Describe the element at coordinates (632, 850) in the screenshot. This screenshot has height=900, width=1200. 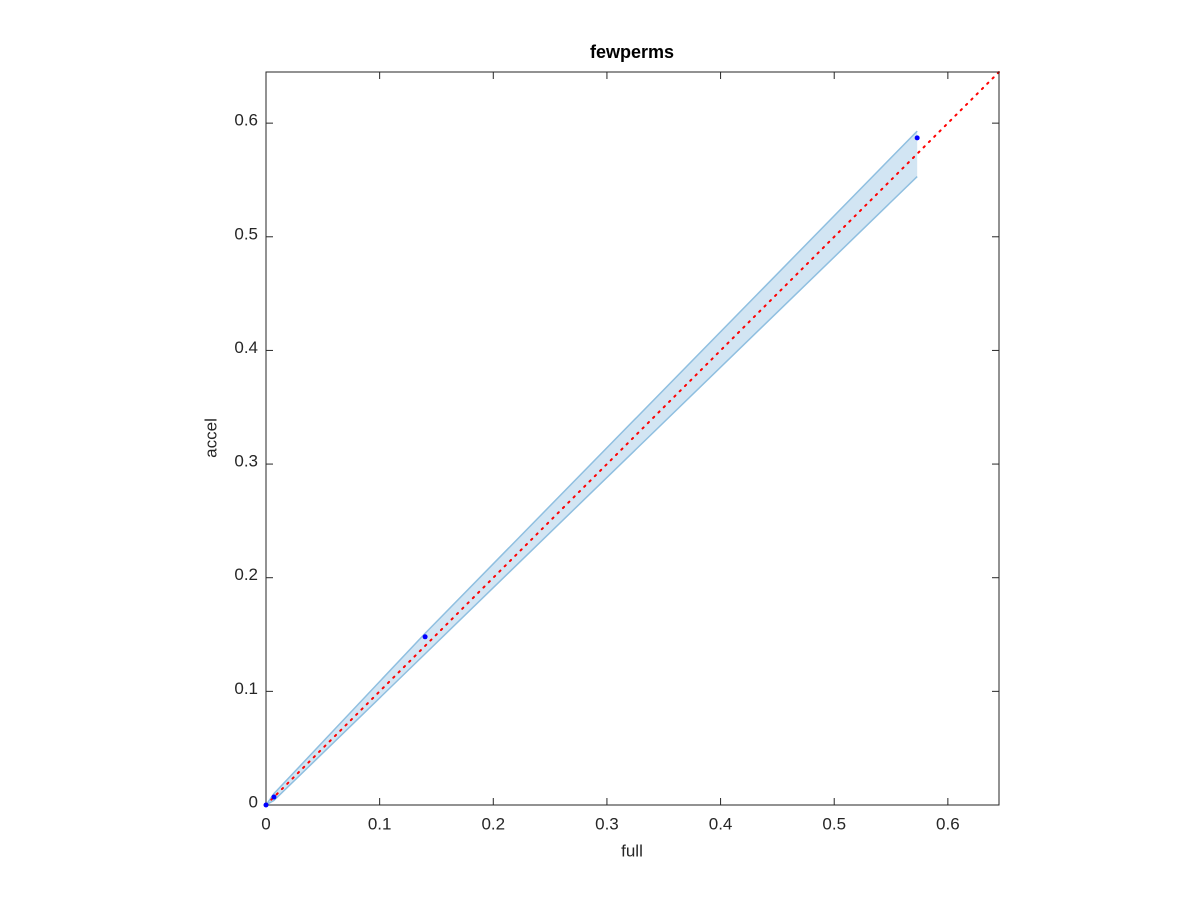
I see `x-axis-label: full` at that location.